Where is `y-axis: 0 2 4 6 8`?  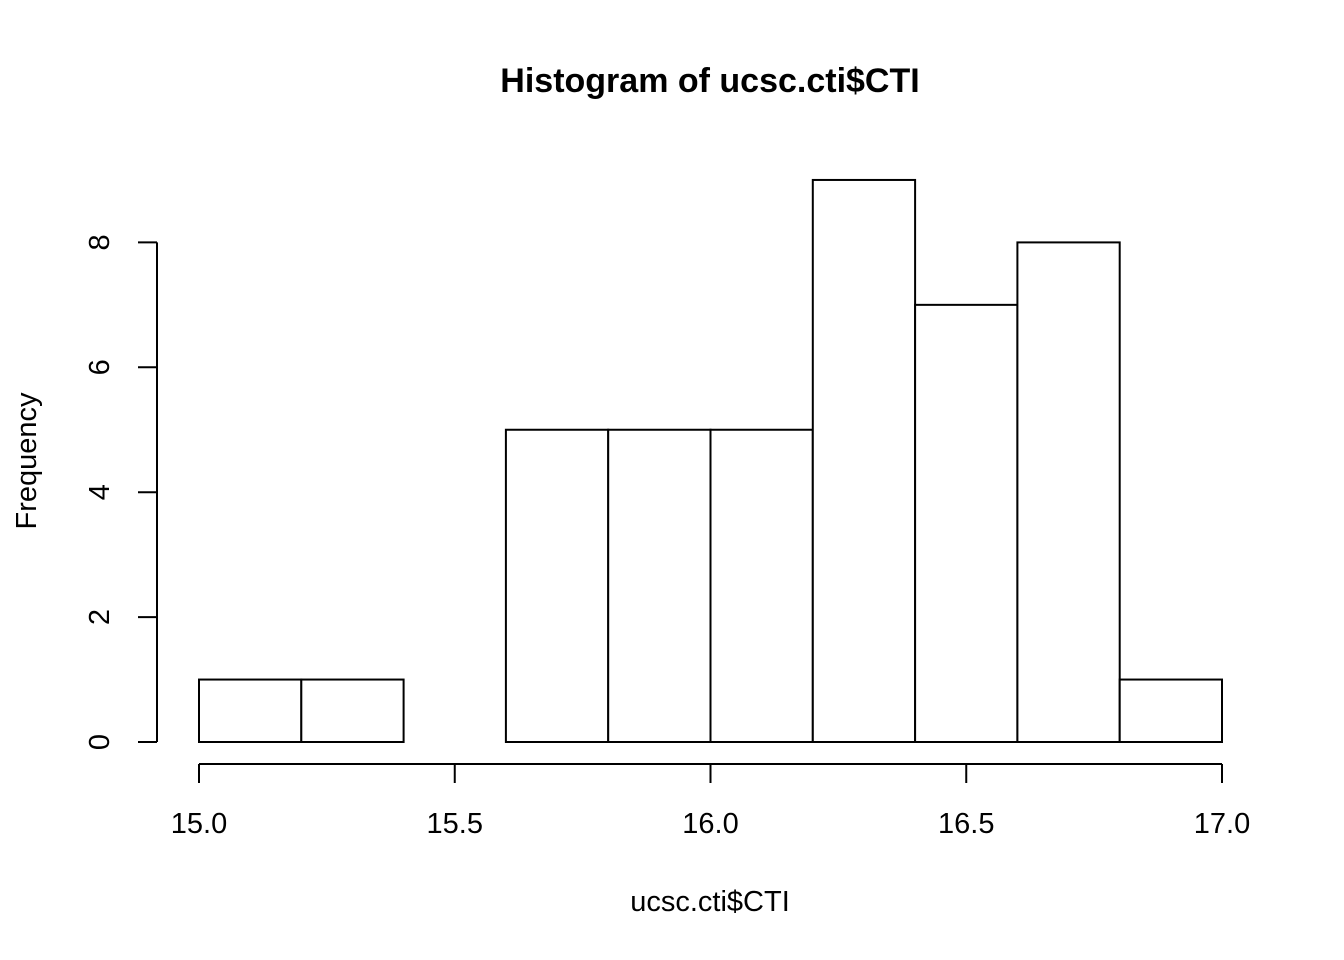 y-axis: 0 2 4 6 8 is located at coordinates (121, 492).